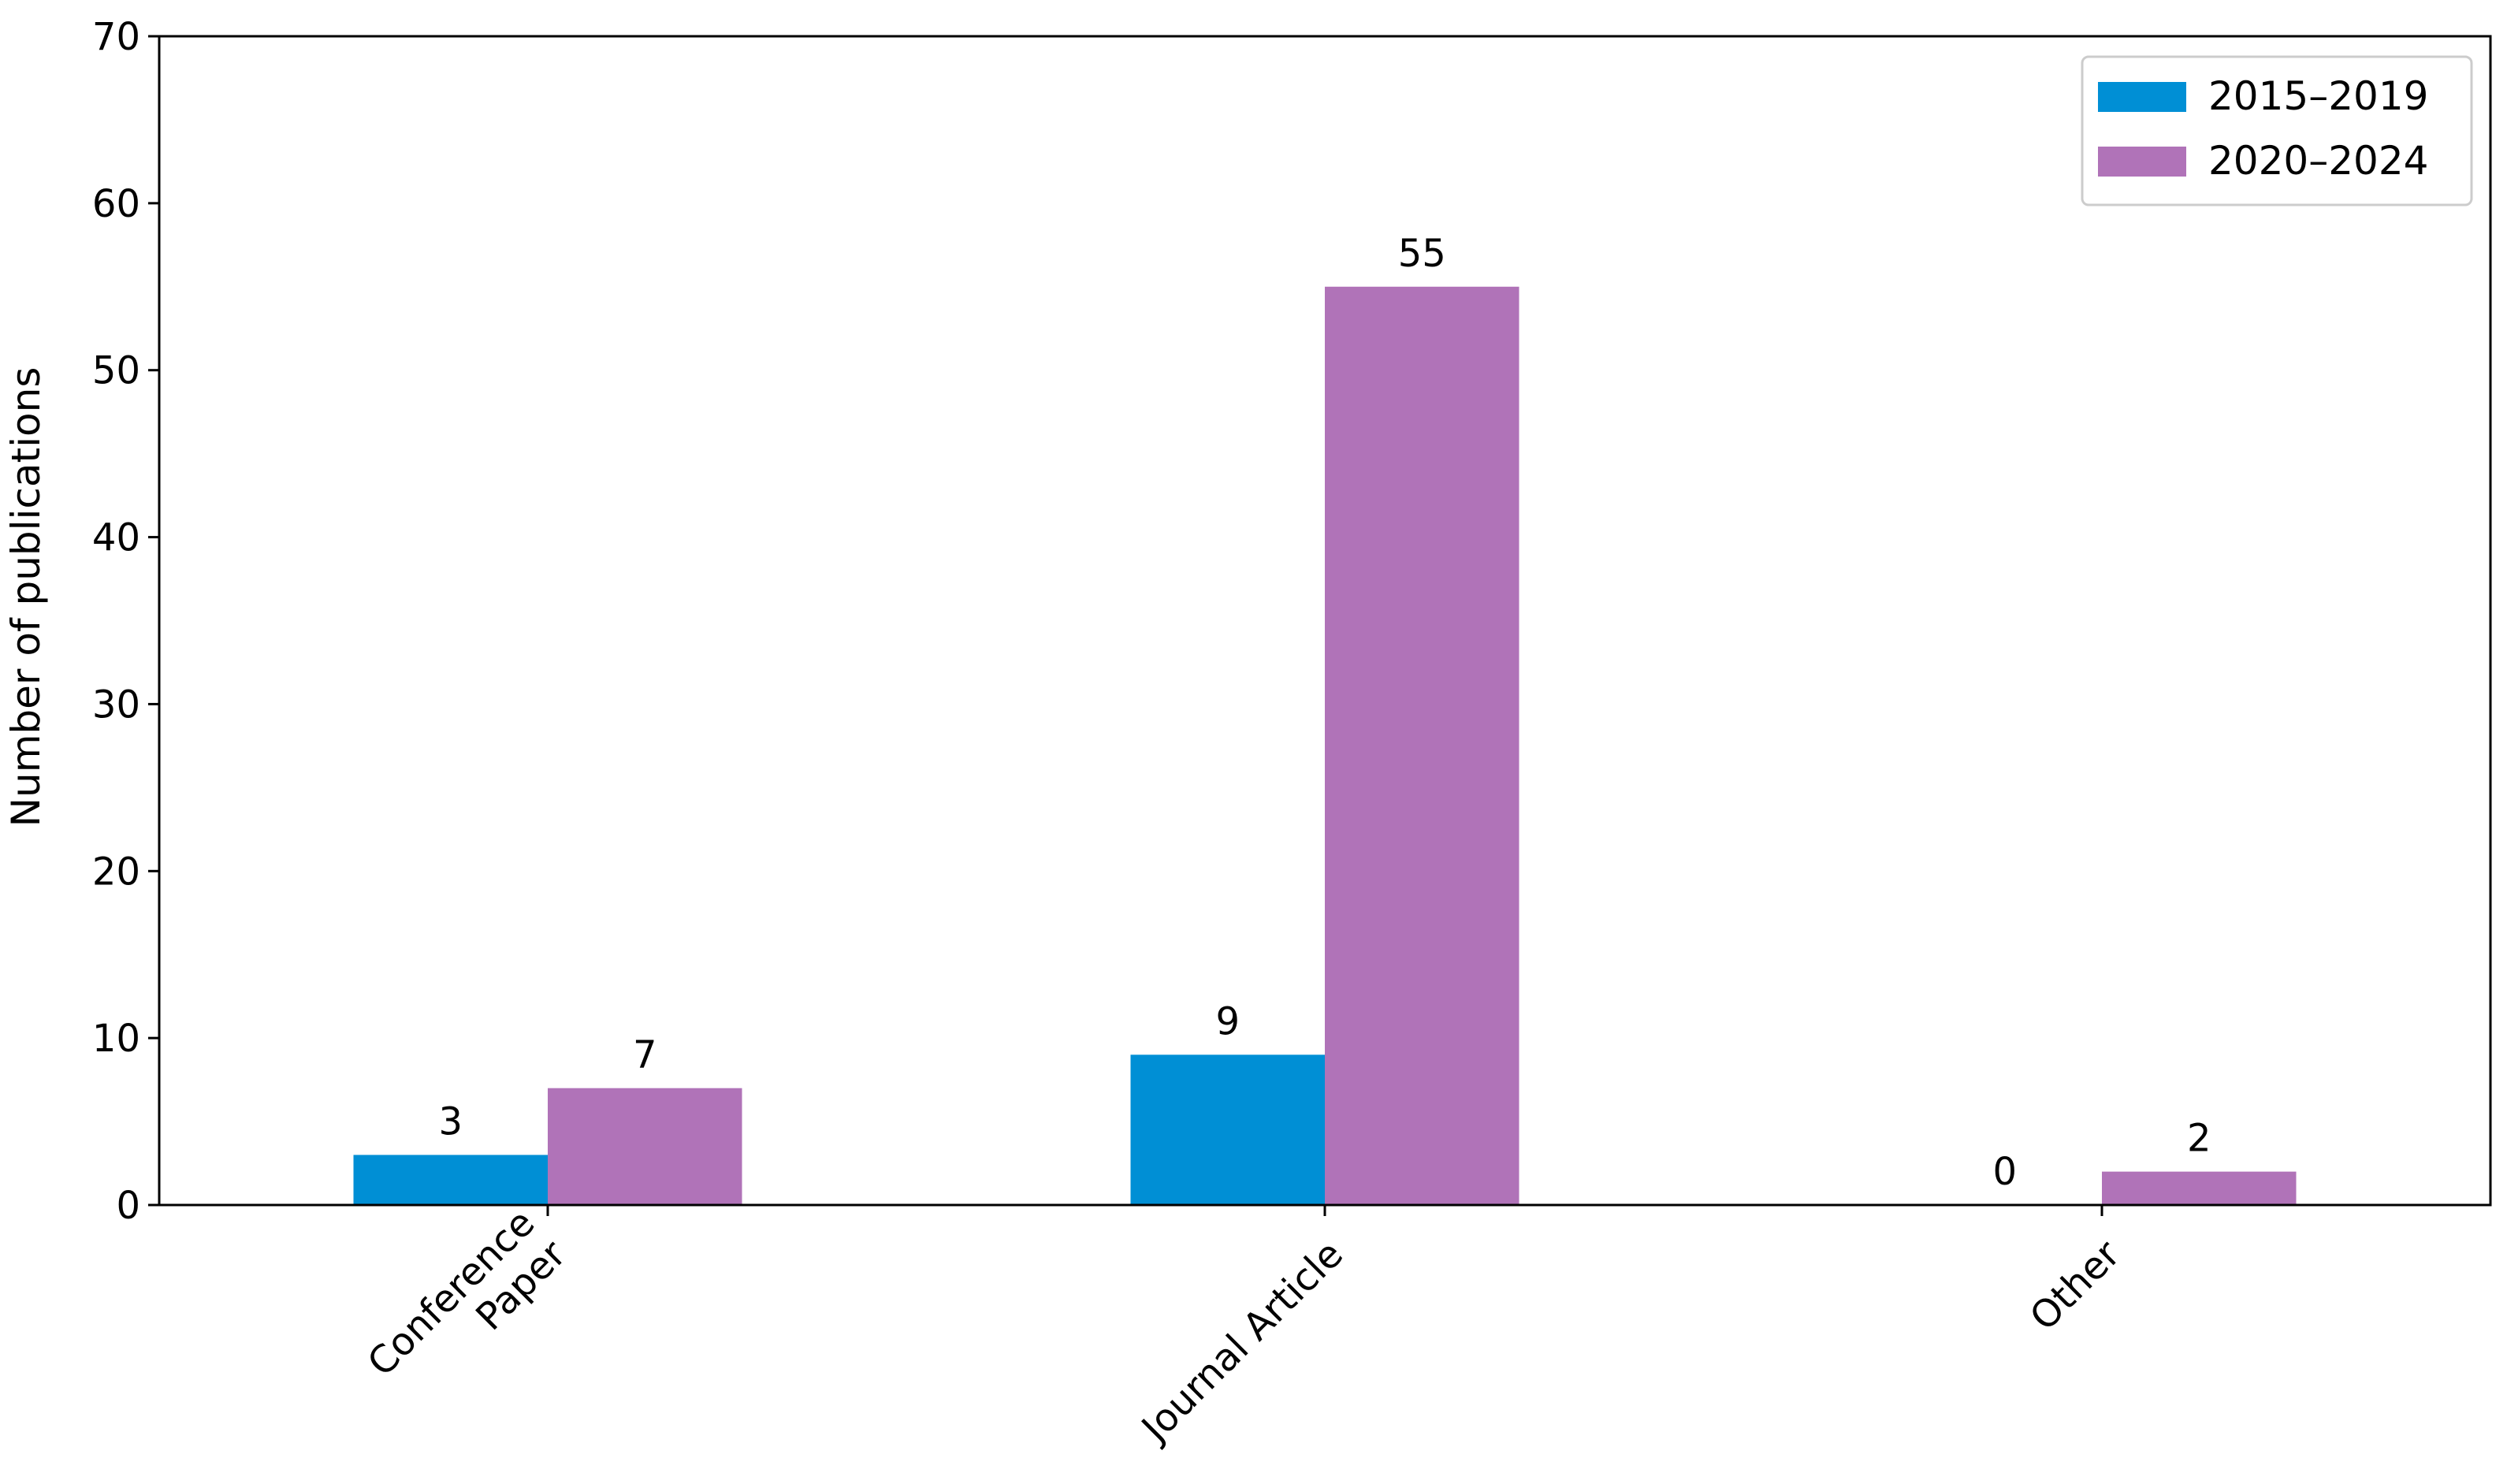 This screenshot has width=2507, height=1484. What do you see at coordinates (116, 1039) in the screenshot?
I see `y-tick-label: 10` at bounding box center [116, 1039].